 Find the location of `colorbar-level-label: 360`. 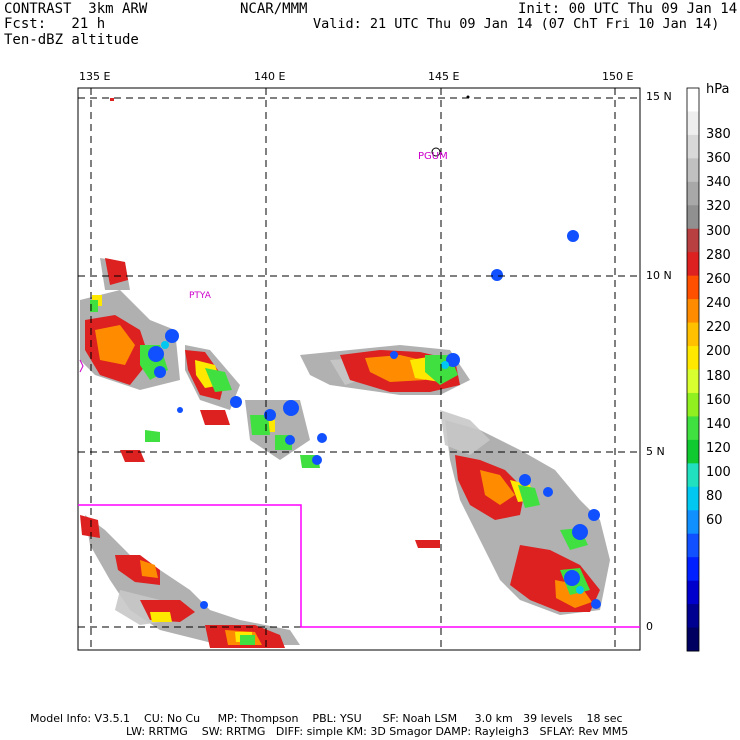

colorbar-level-label: 360 is located at coordinates (718, 159).